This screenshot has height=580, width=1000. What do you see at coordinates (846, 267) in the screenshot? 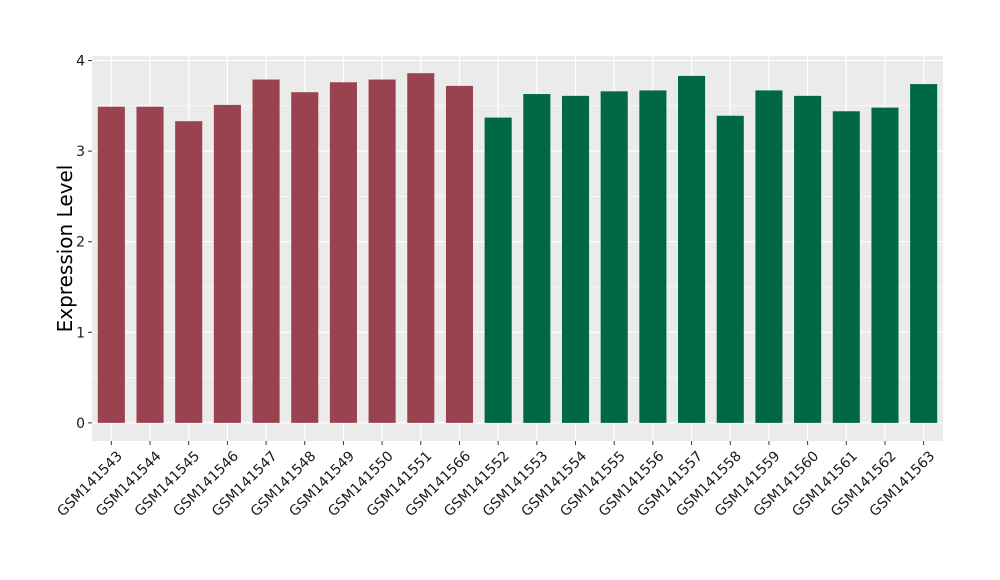
I see `bar-GSM141561` at bounding box center [846, 267].